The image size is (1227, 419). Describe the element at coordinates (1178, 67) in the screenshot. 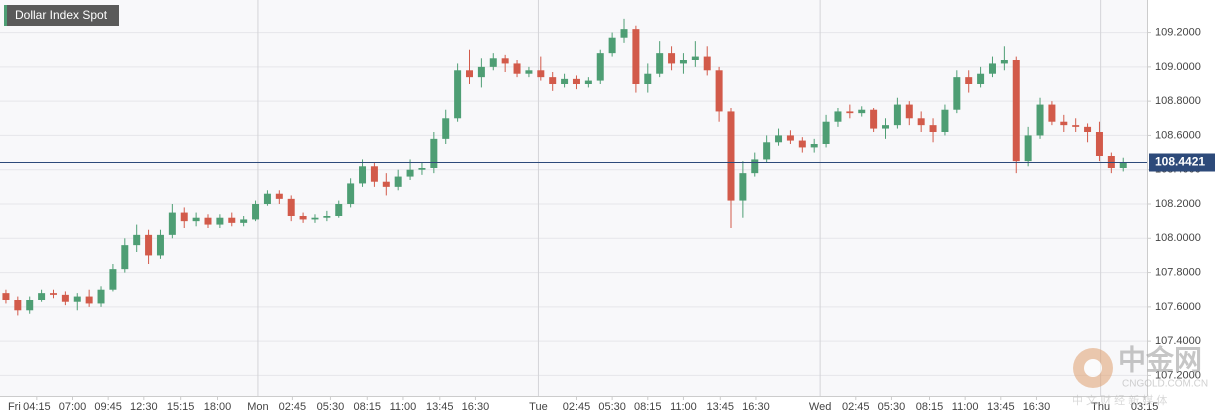

I see `y-tick-label: 109.0000` at that location.